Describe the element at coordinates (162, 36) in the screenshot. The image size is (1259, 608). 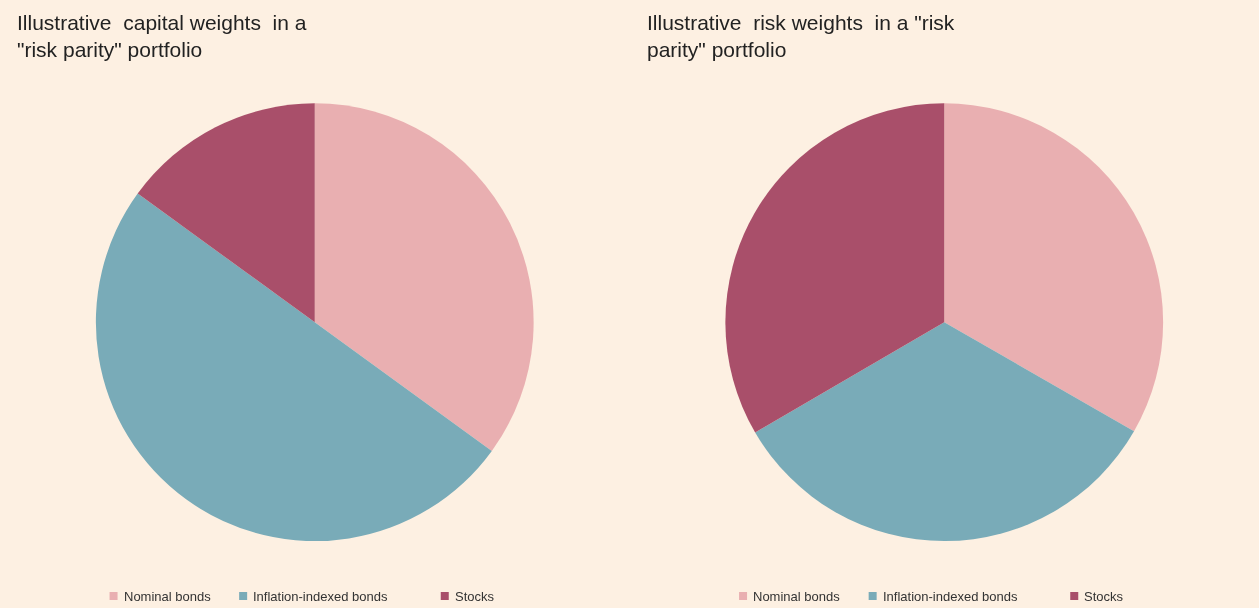
I see `chart-title: Illustrative capital weights in a "risk parity" portfolio` at that location.